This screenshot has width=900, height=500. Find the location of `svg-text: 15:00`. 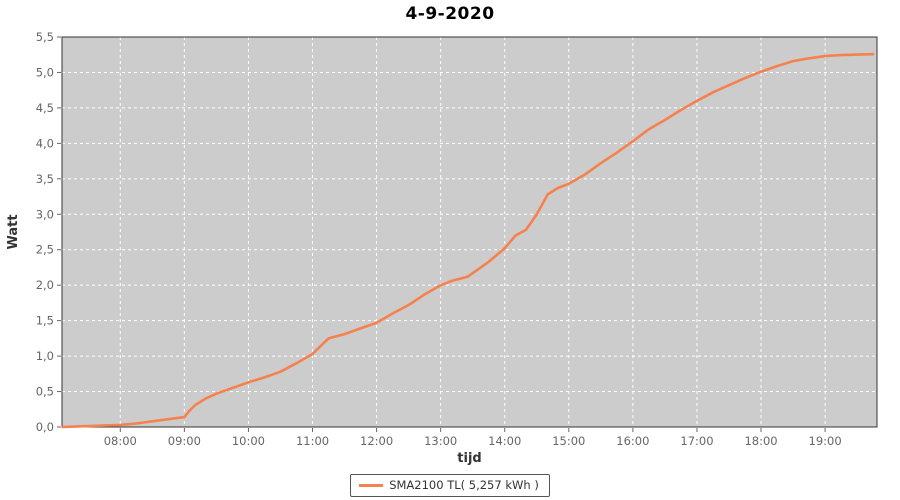

svg-text: 15:00 is located at coordinates (568, 441).